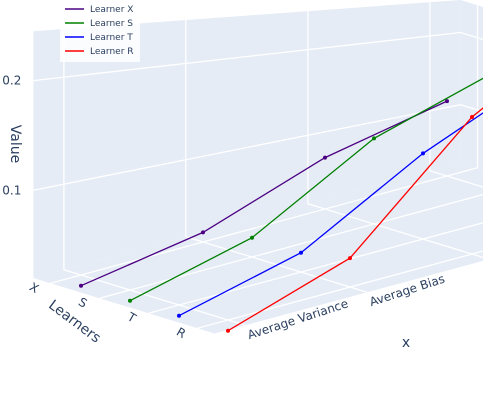  I want to click on legend-label: Learner T, so click(111, 38).